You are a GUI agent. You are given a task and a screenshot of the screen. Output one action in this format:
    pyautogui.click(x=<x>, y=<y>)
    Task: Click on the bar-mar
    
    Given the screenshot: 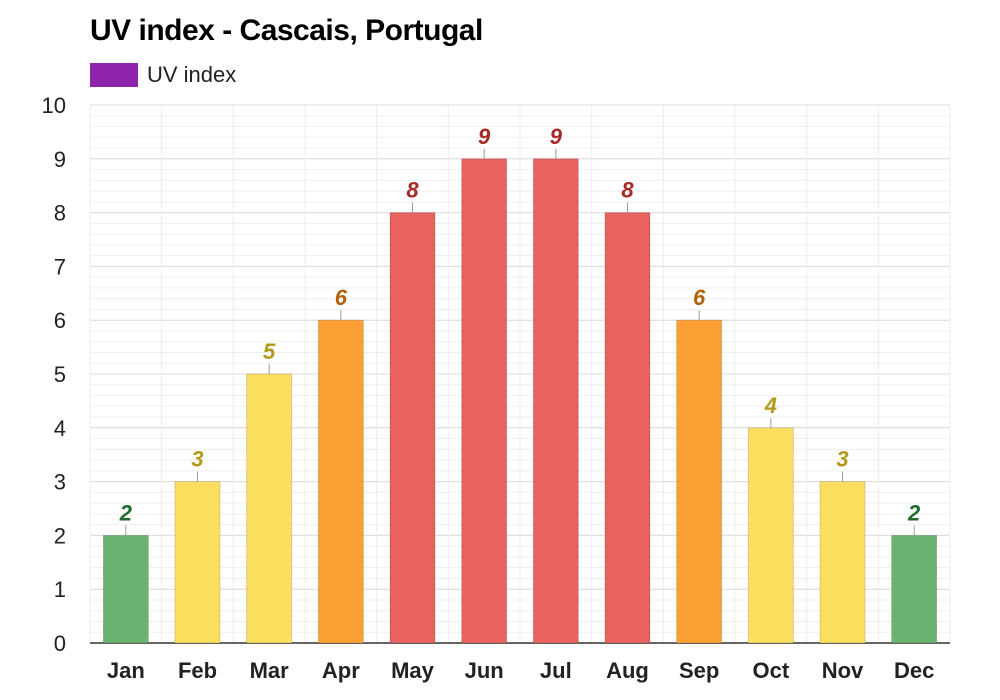 What is the action you would take?
    pyautogui.click(x=269, y=508)
    